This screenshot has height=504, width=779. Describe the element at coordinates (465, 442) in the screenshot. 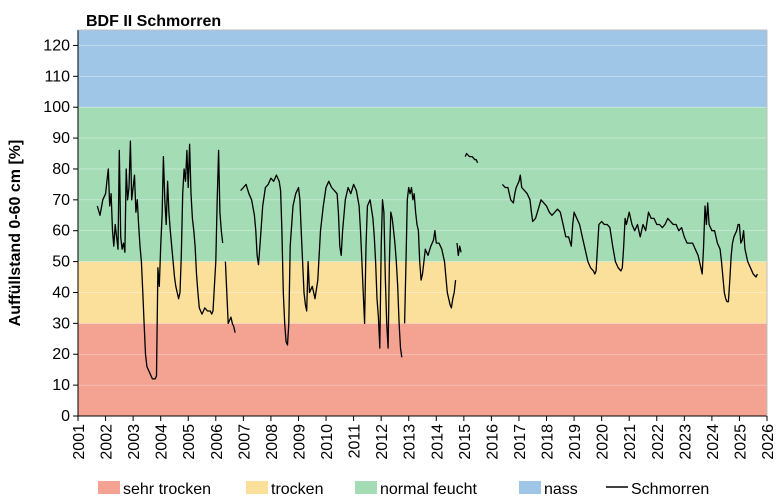

I see `x-tick-label-2015: 2015` at that location.